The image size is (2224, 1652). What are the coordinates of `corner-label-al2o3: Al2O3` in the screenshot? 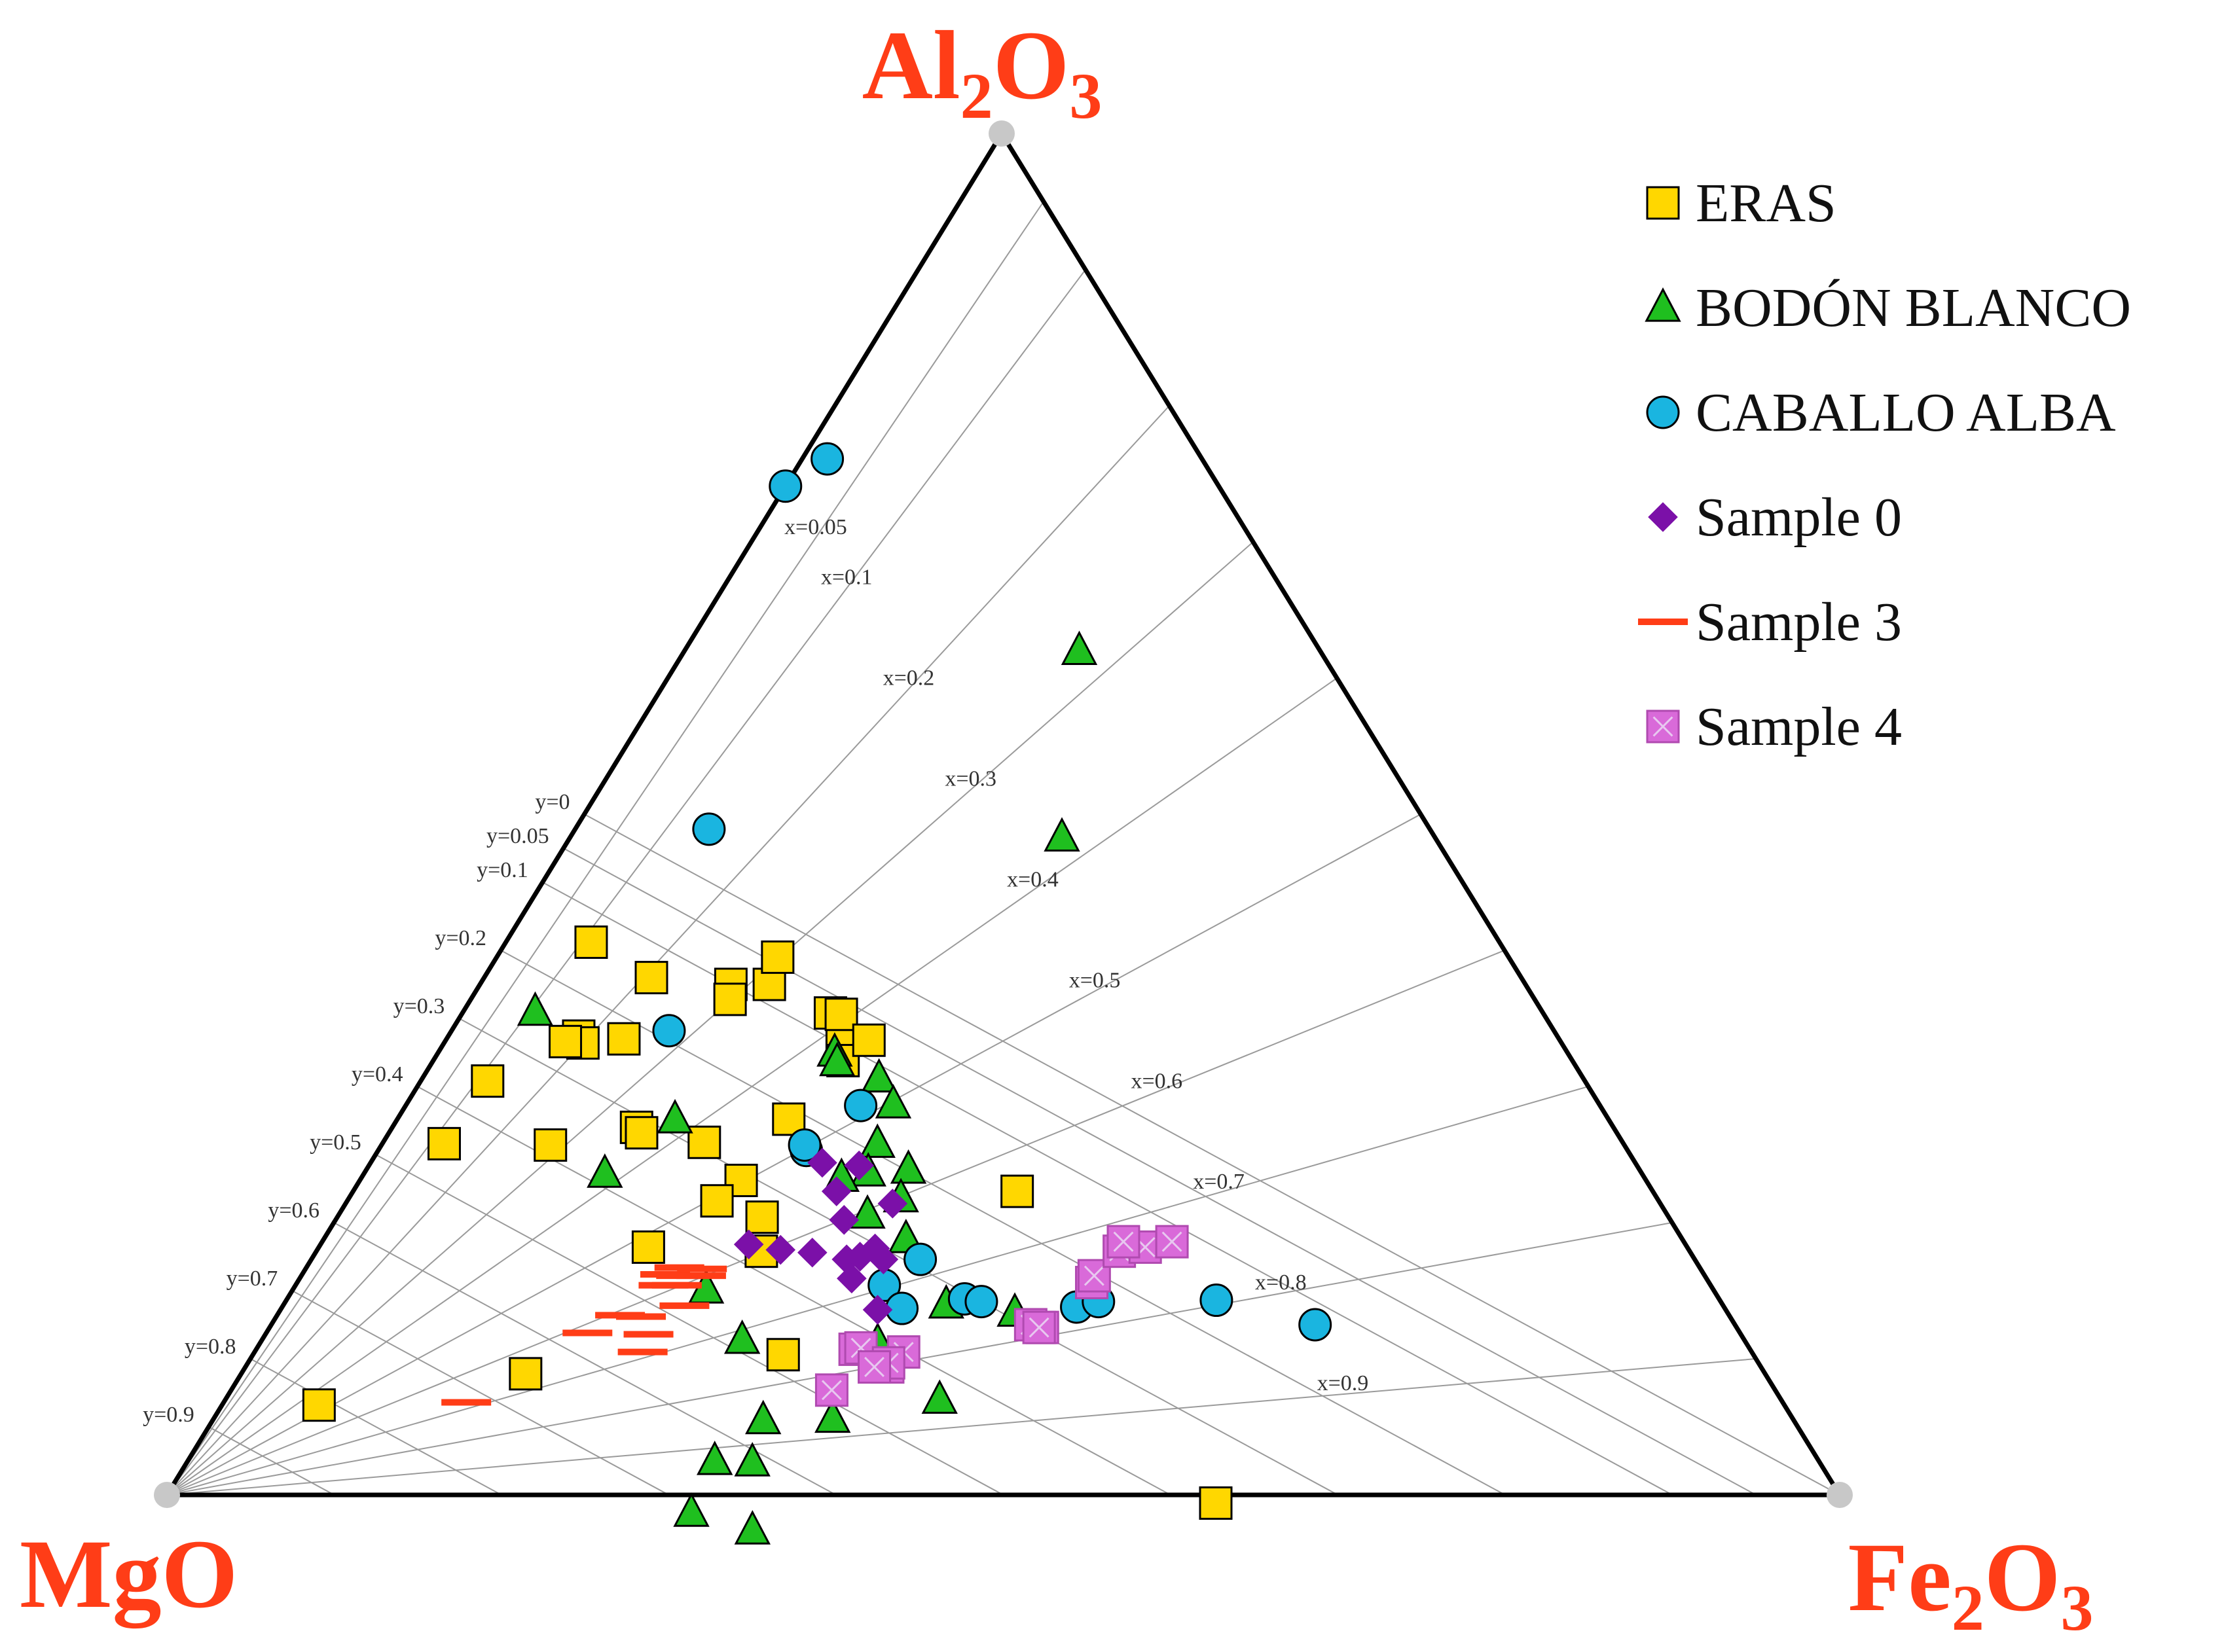 It's located at (982, 71).